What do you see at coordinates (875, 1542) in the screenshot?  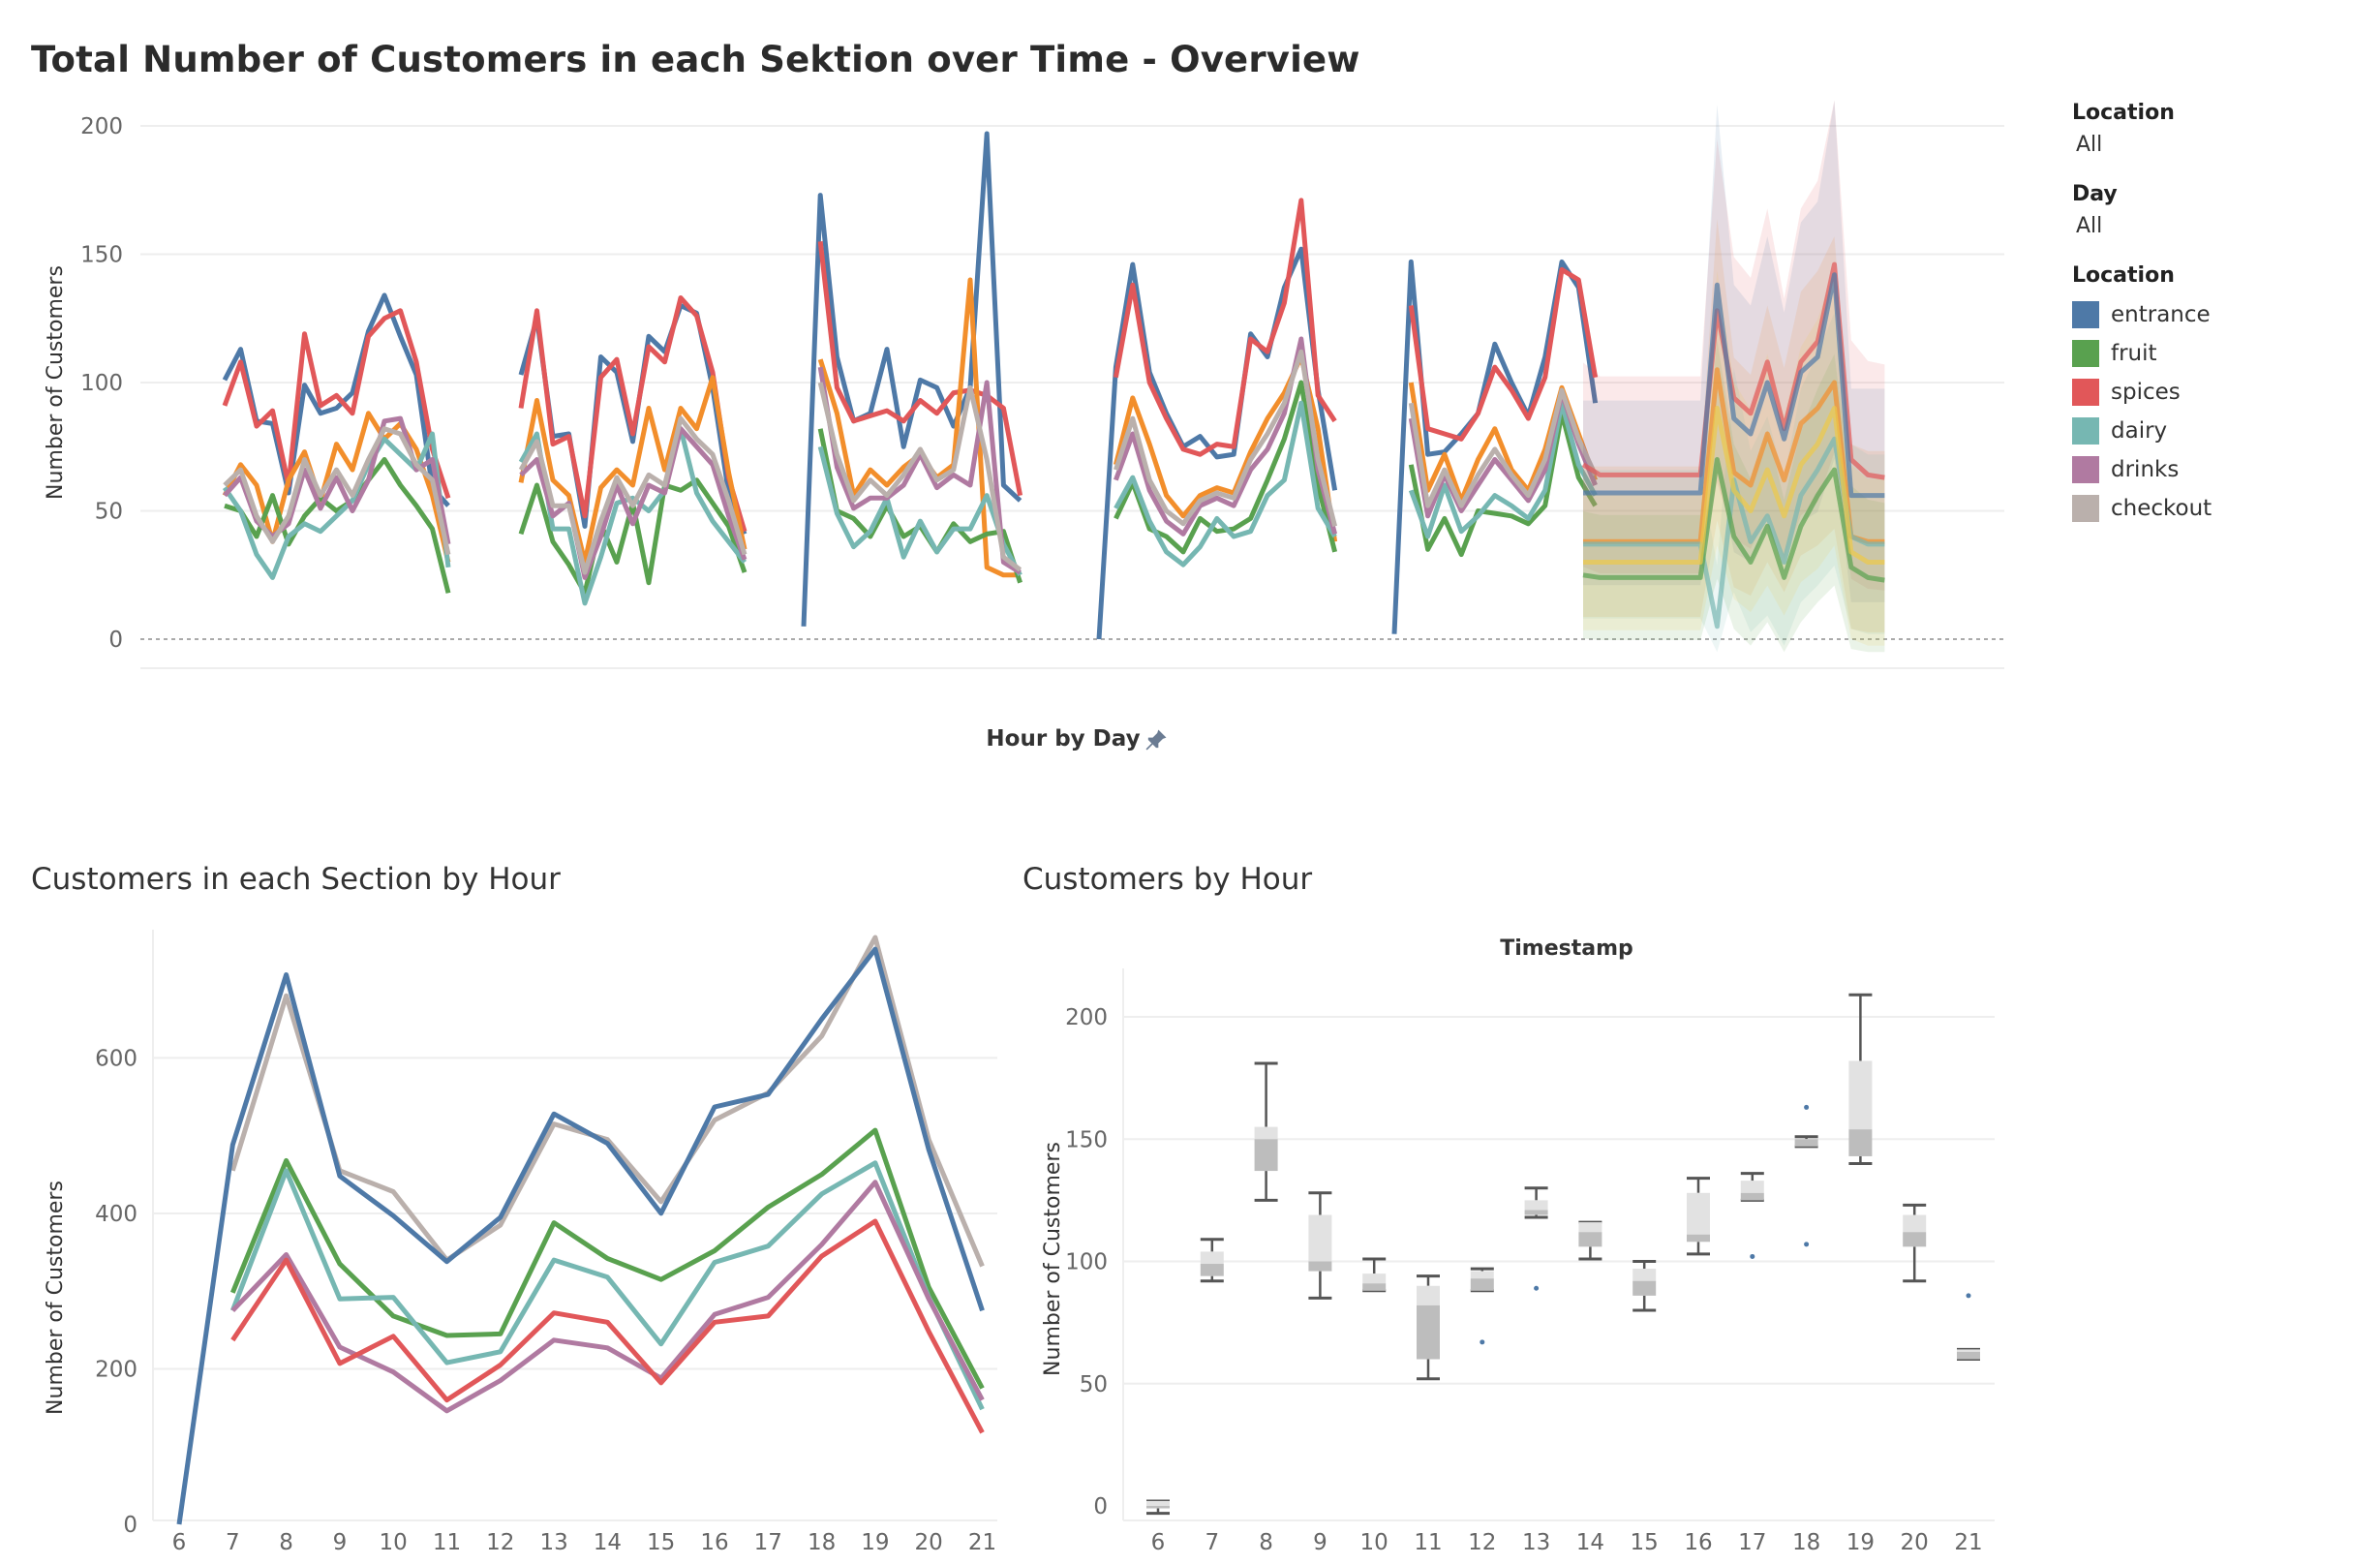 I see `x-tick-label: 19` at bounding box center [875, 1542].